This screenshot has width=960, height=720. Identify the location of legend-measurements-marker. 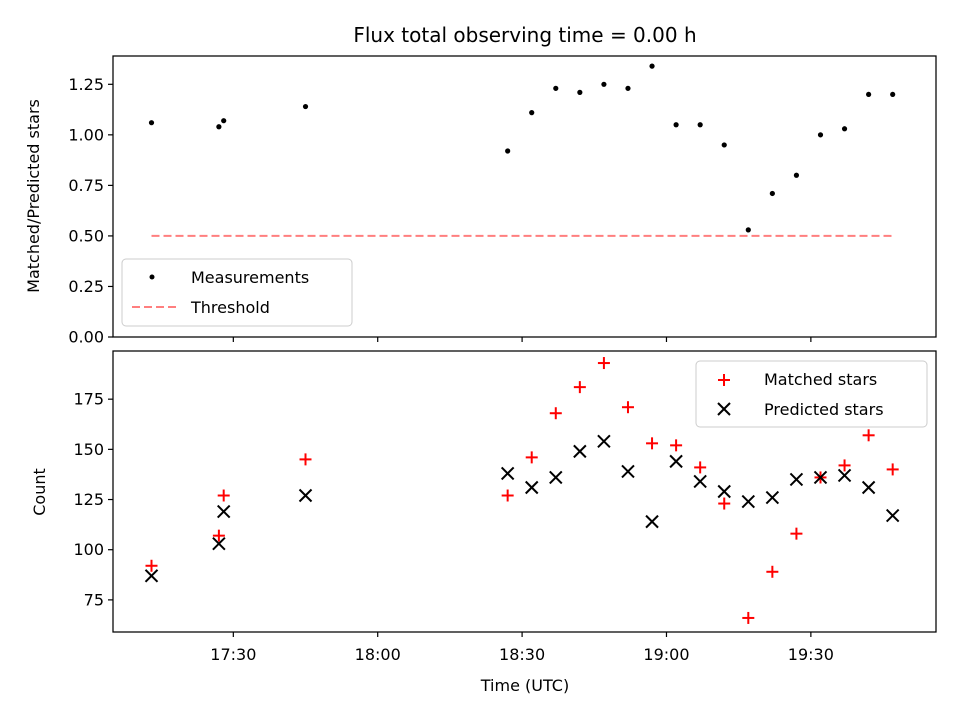
(152, 277).